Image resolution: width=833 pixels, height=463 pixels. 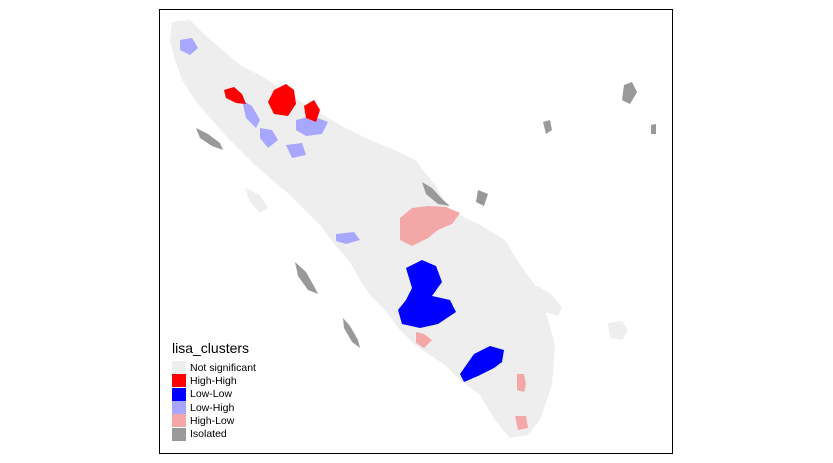 I want to click on region-isolated-anambas, so click(x=547, y=127).